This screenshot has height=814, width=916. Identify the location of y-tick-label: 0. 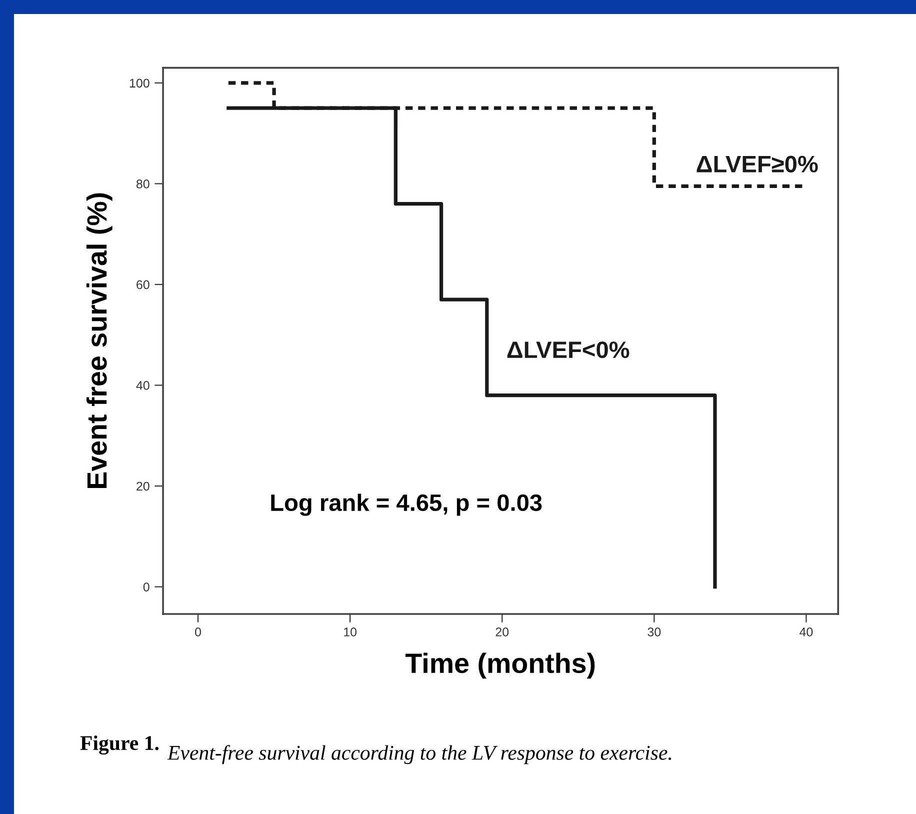
(146, 587).